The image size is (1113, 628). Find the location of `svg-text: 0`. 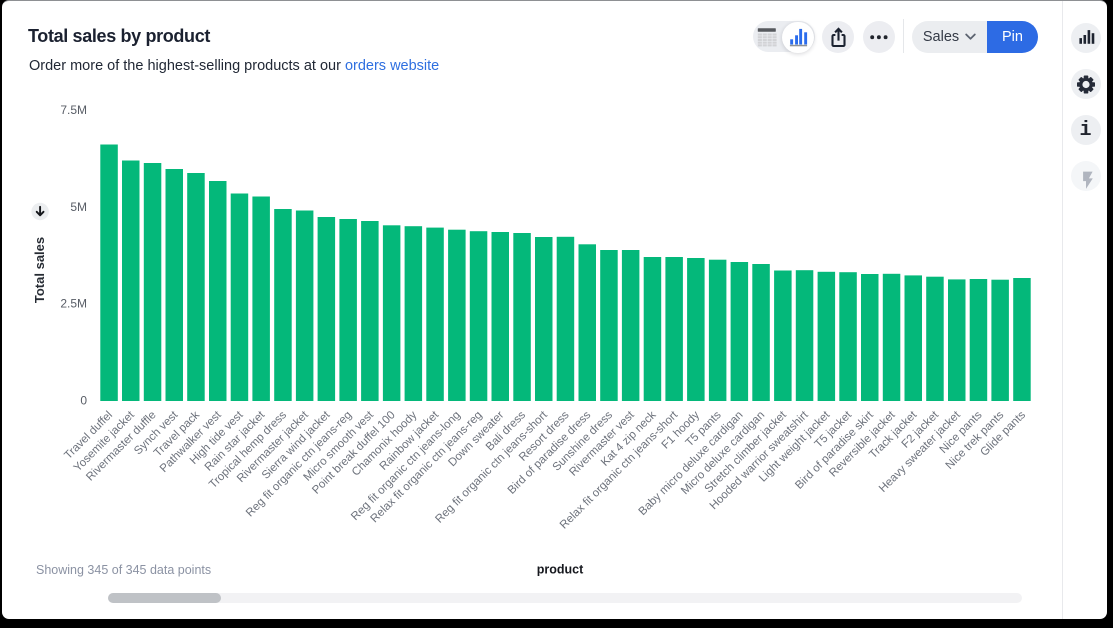

svg-text: 0 is located at coordinates (83, 400).